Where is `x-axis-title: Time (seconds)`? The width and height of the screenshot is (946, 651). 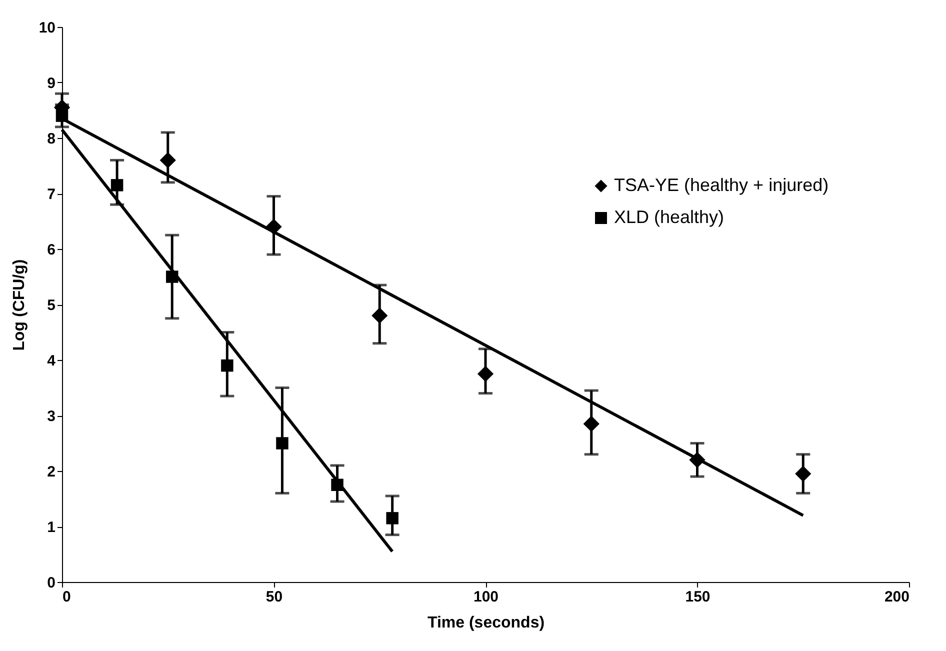
x-axis-title: Time (seconds) is located at coordinates (486, 623).